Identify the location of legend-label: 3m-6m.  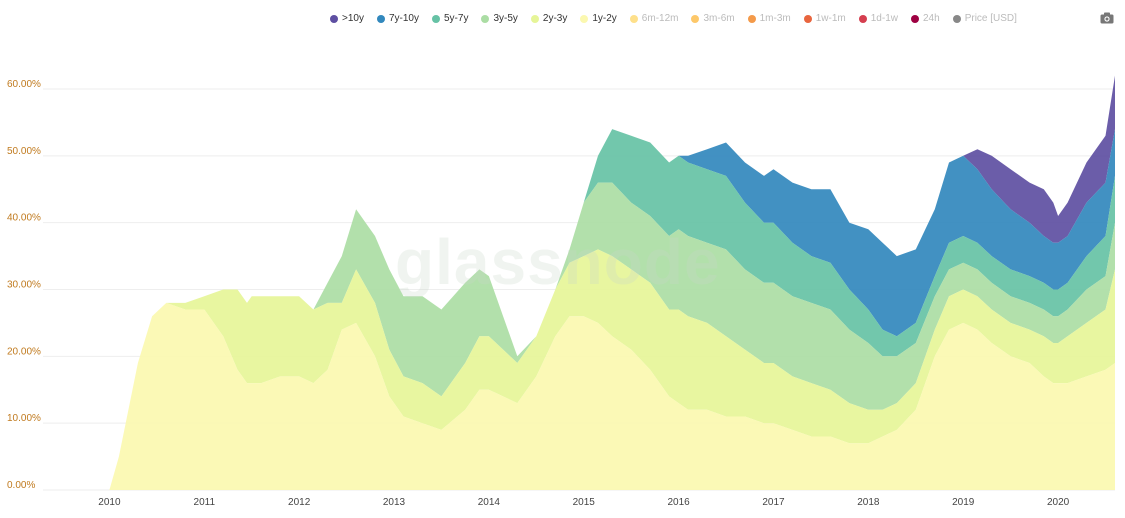
(719, 18).